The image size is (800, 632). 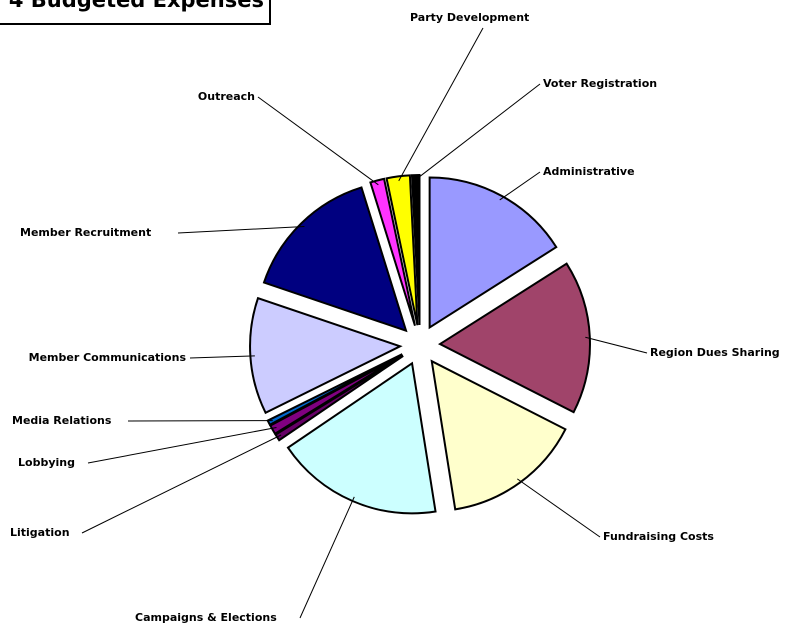 What do you see at coordinates (136, 6) in the screenshot?
I see `chart-title: 4 Budgeted Expenses` at bounding box center [136, 6].